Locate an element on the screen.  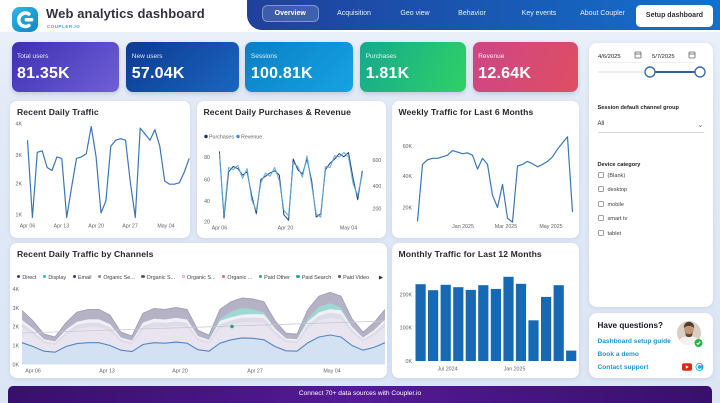
svg-text: 200K is located at coordinates (405, 295).